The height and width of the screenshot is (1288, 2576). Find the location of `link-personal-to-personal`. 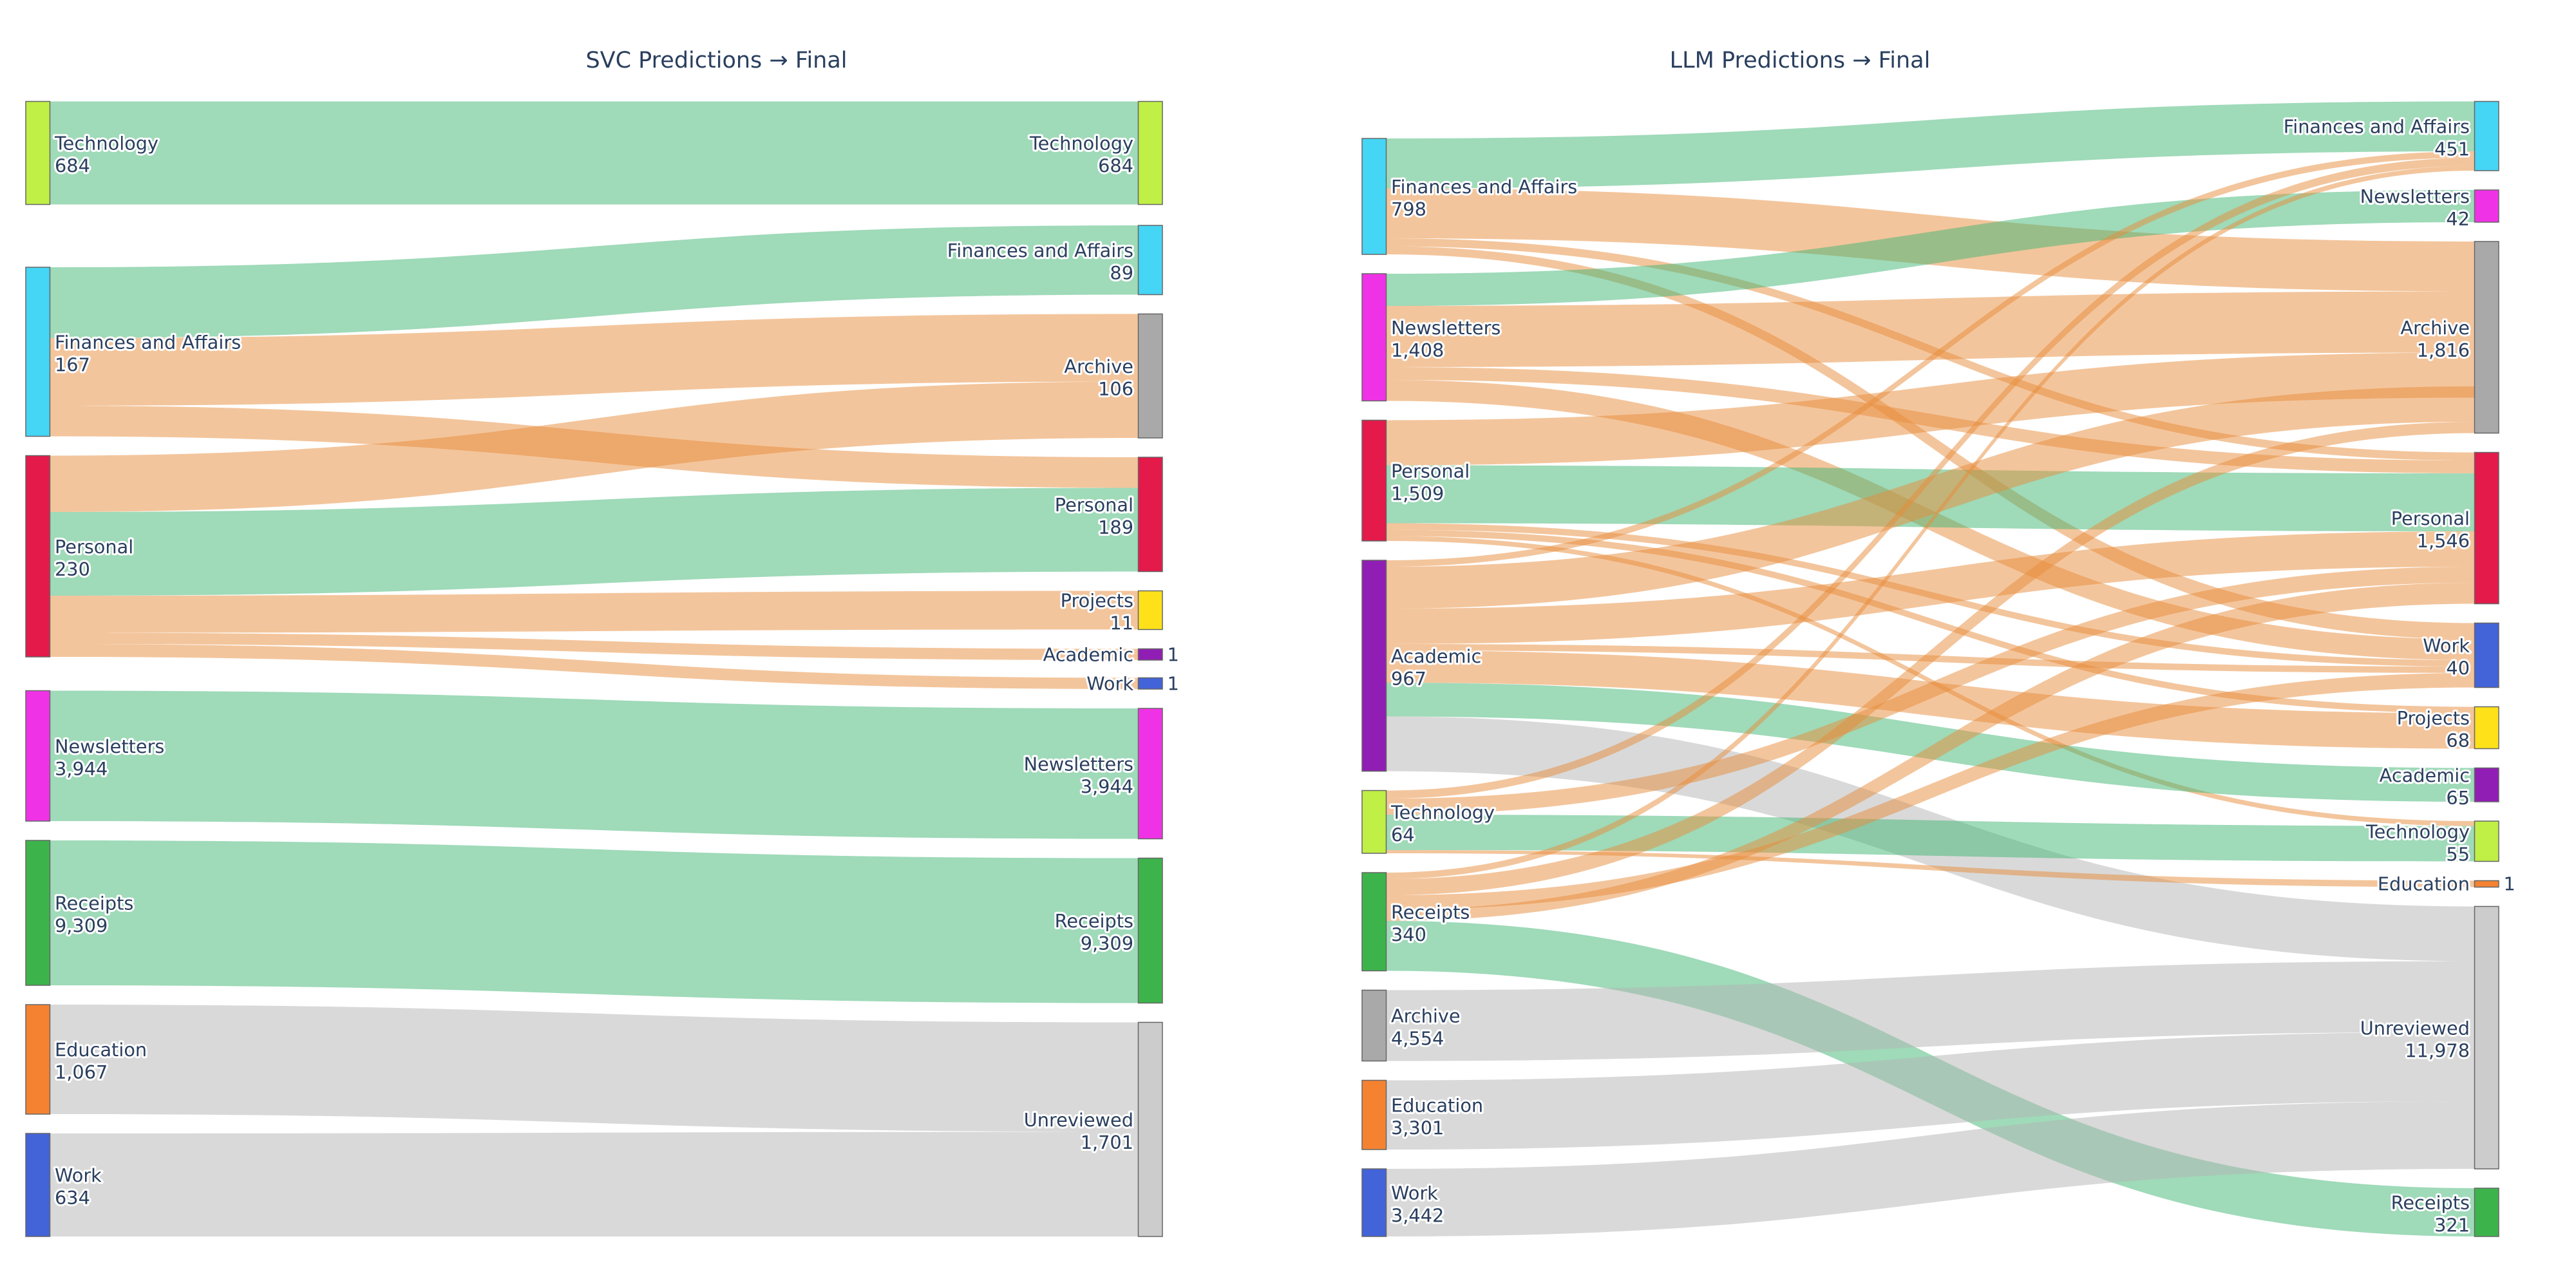

link-personal-to-personal is located at coordinates (594, 542).